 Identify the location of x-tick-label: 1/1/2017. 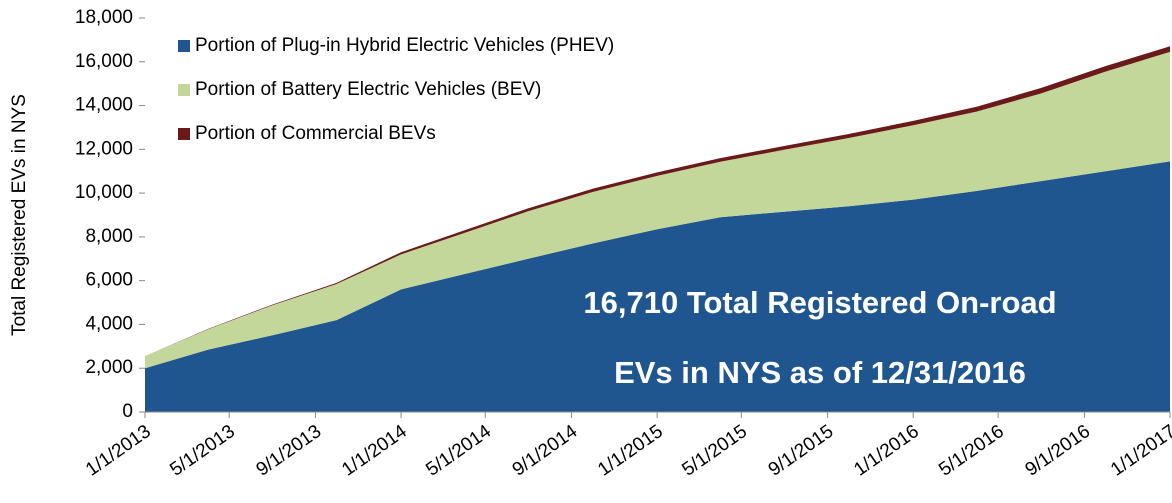
(1139, 451).